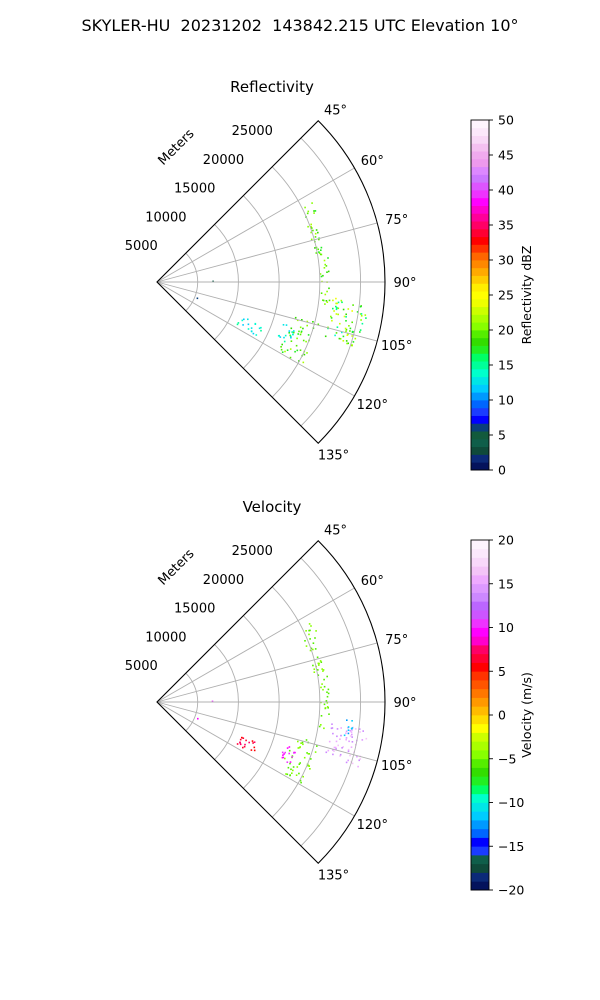 The height and width of the screenshot is (1000, 600). Describe the element at coordinates (165, 217) in the screenshot. I see `range-tick-label: 10000` at that location.